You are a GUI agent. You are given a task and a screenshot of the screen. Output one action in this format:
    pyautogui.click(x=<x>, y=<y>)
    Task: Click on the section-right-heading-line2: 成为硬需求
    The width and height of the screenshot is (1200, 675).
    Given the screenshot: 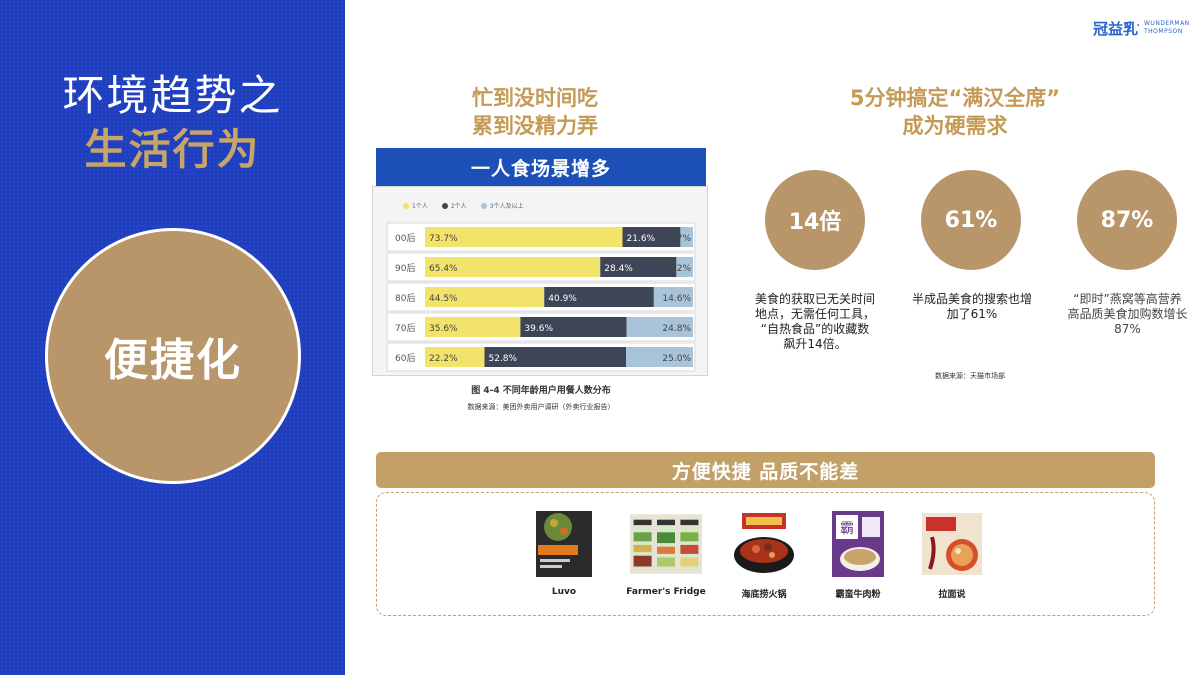 What is the action you would take?
    pyautogui.click(x=955, y=126)
    